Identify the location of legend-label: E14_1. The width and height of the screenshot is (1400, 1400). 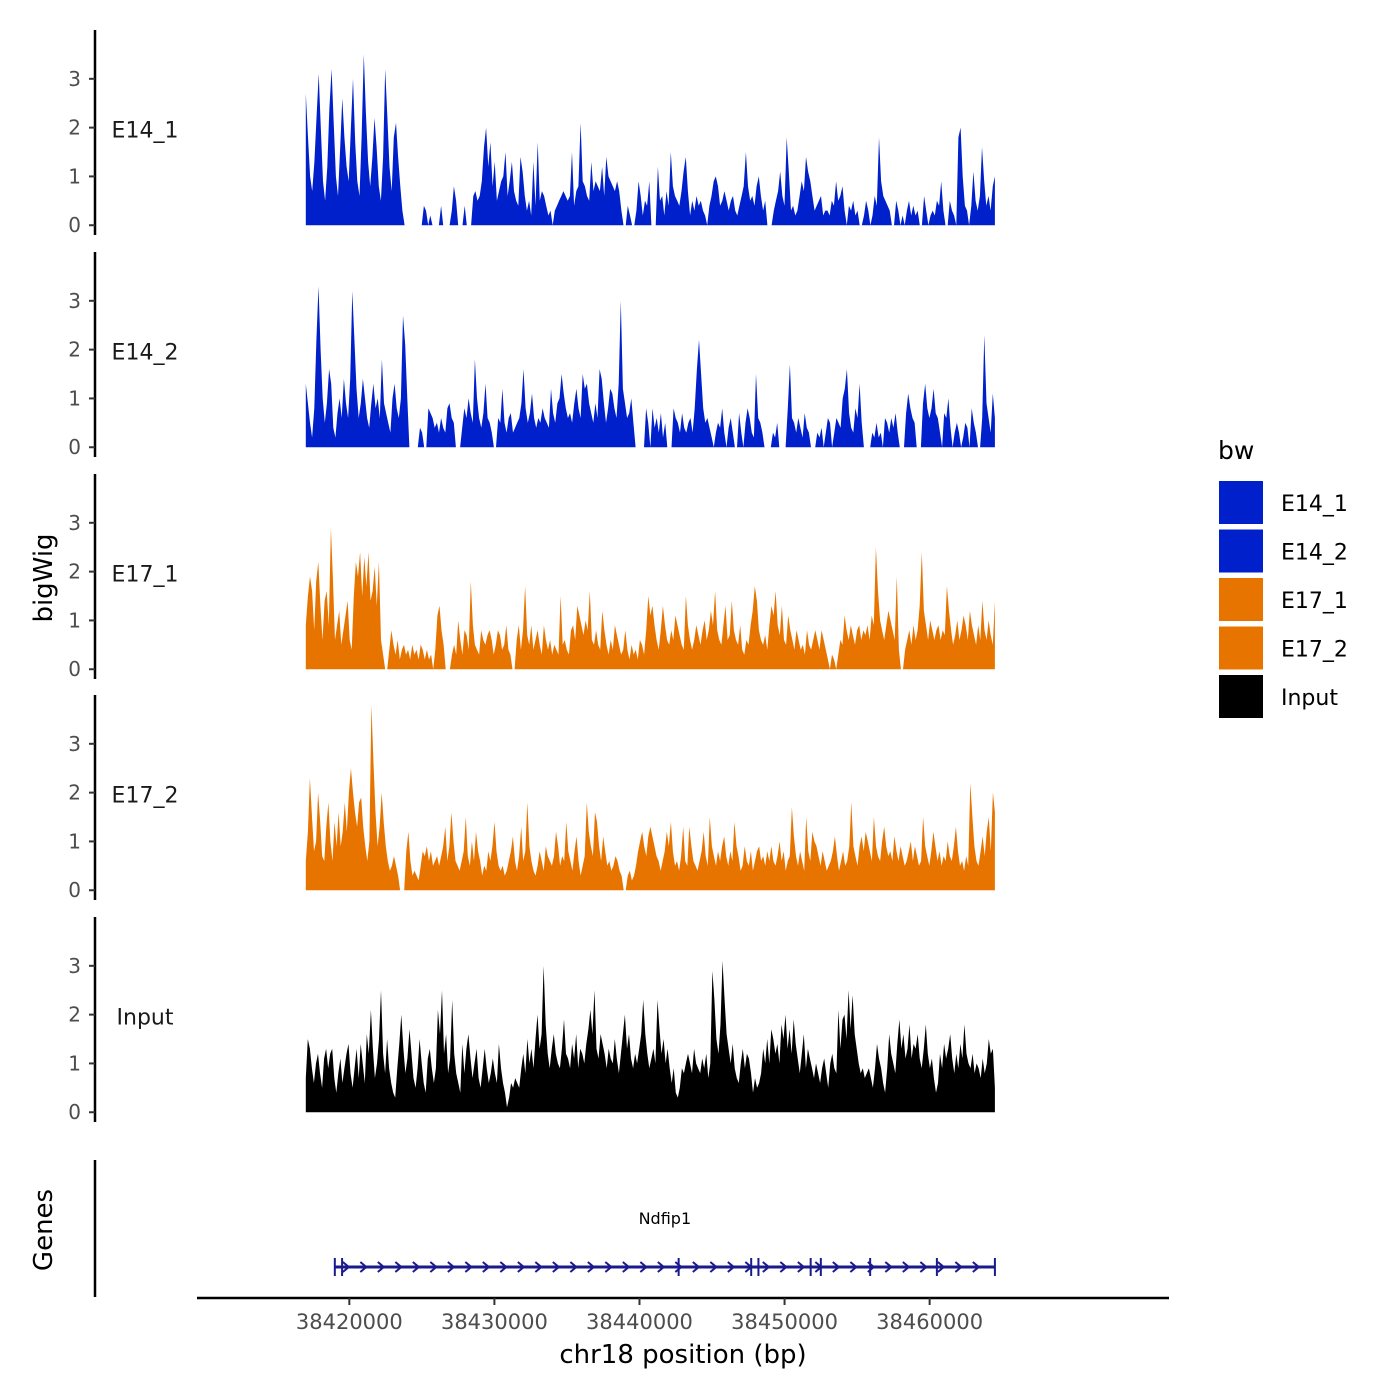
(1314, 504).